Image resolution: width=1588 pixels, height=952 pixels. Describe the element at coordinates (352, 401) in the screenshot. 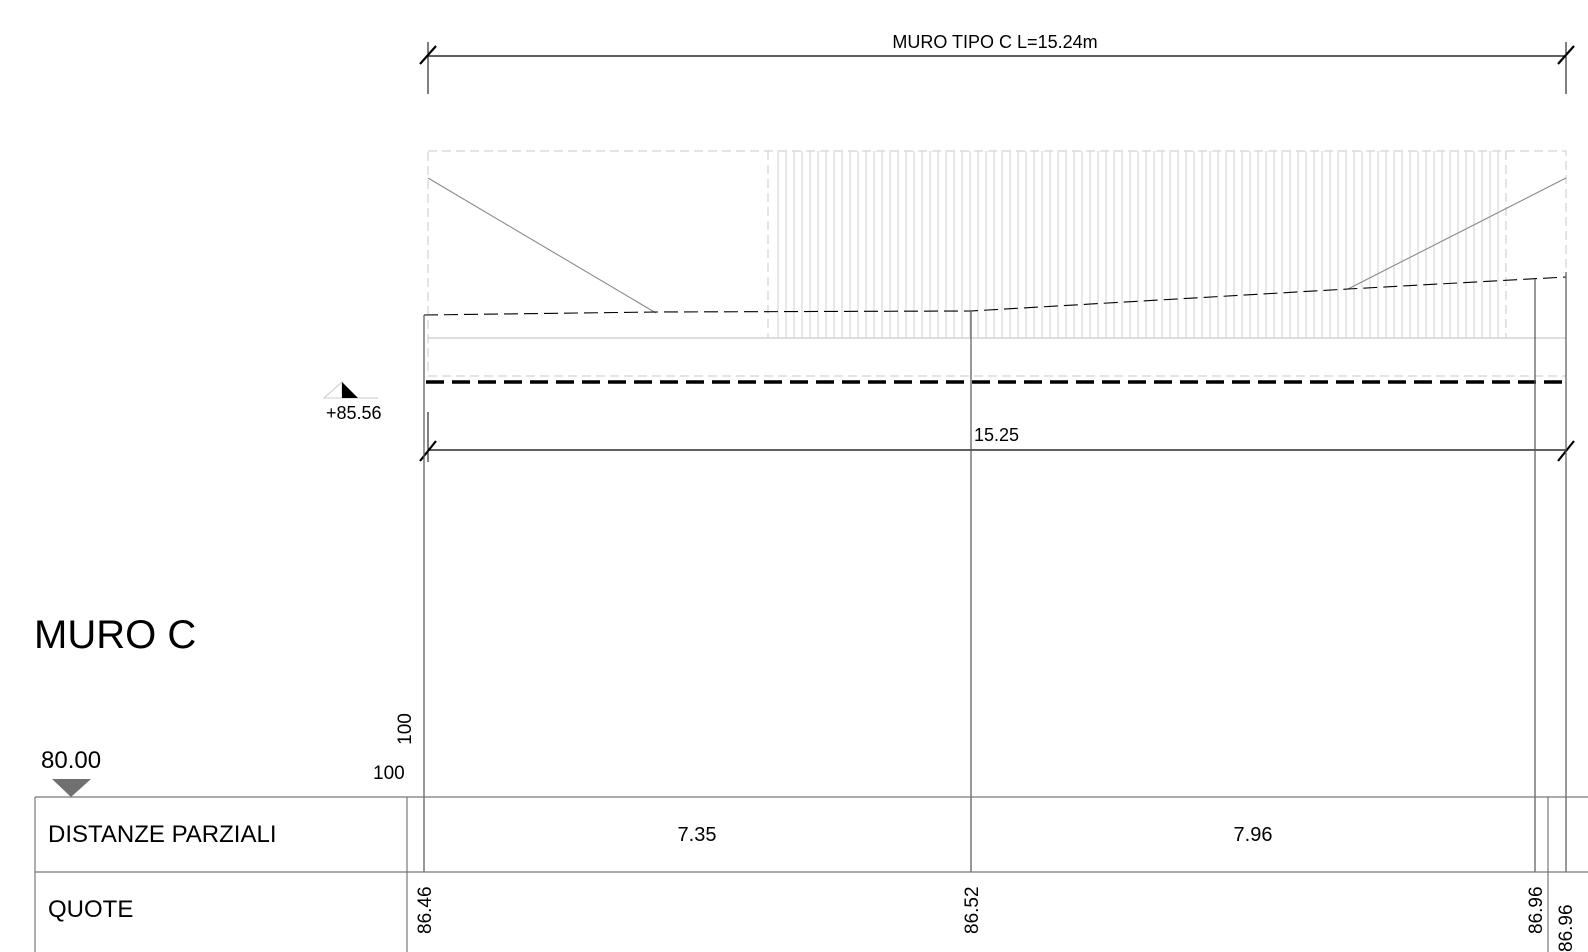

I see `level-marker: +85.56` at that location.